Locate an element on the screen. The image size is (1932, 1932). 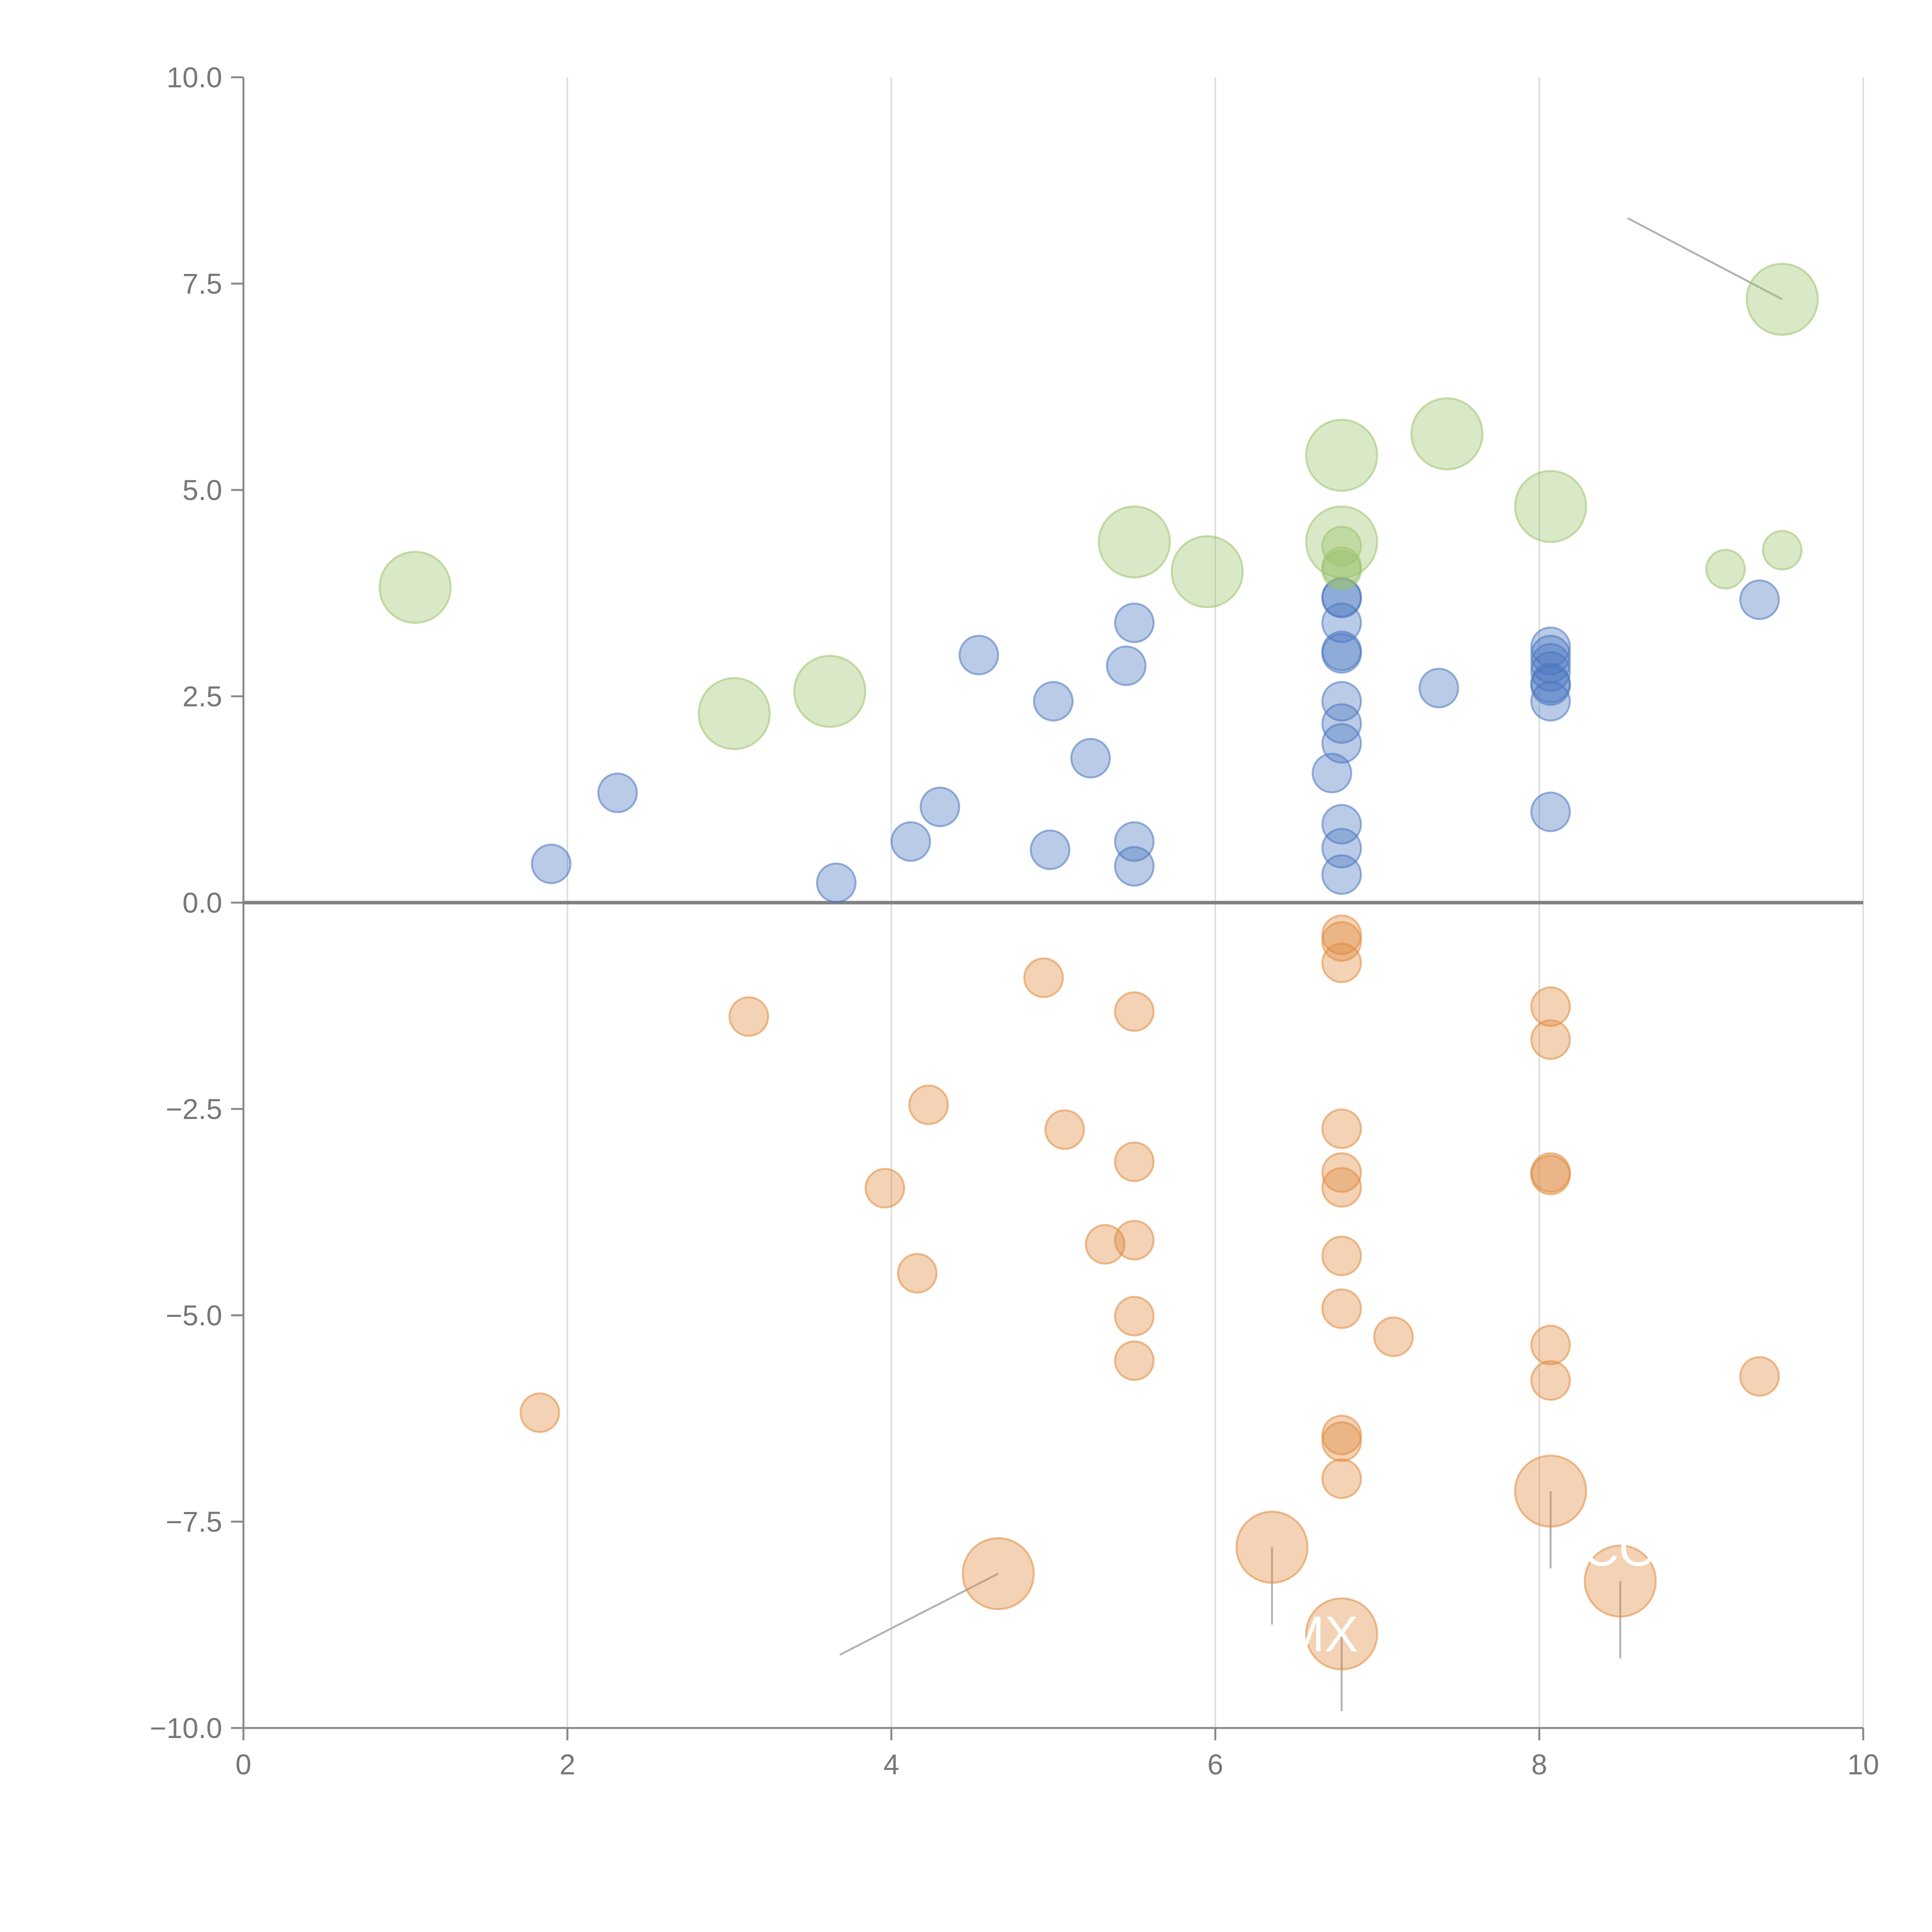
y-tick-label: −2.5 is located at coordinates (194, 1109).